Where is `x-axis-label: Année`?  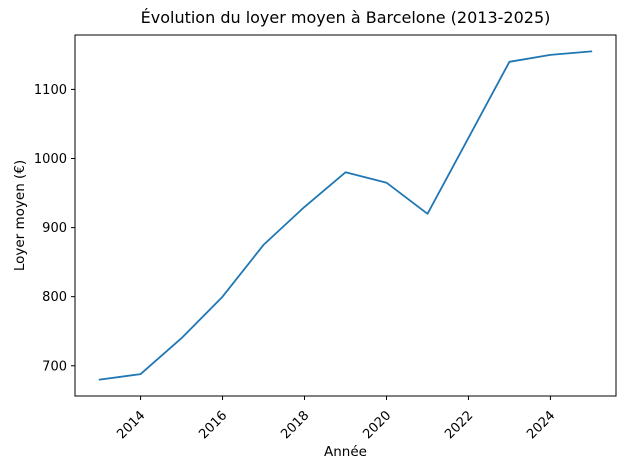 x-axis-label: Année is located at coordinates (345, 452).